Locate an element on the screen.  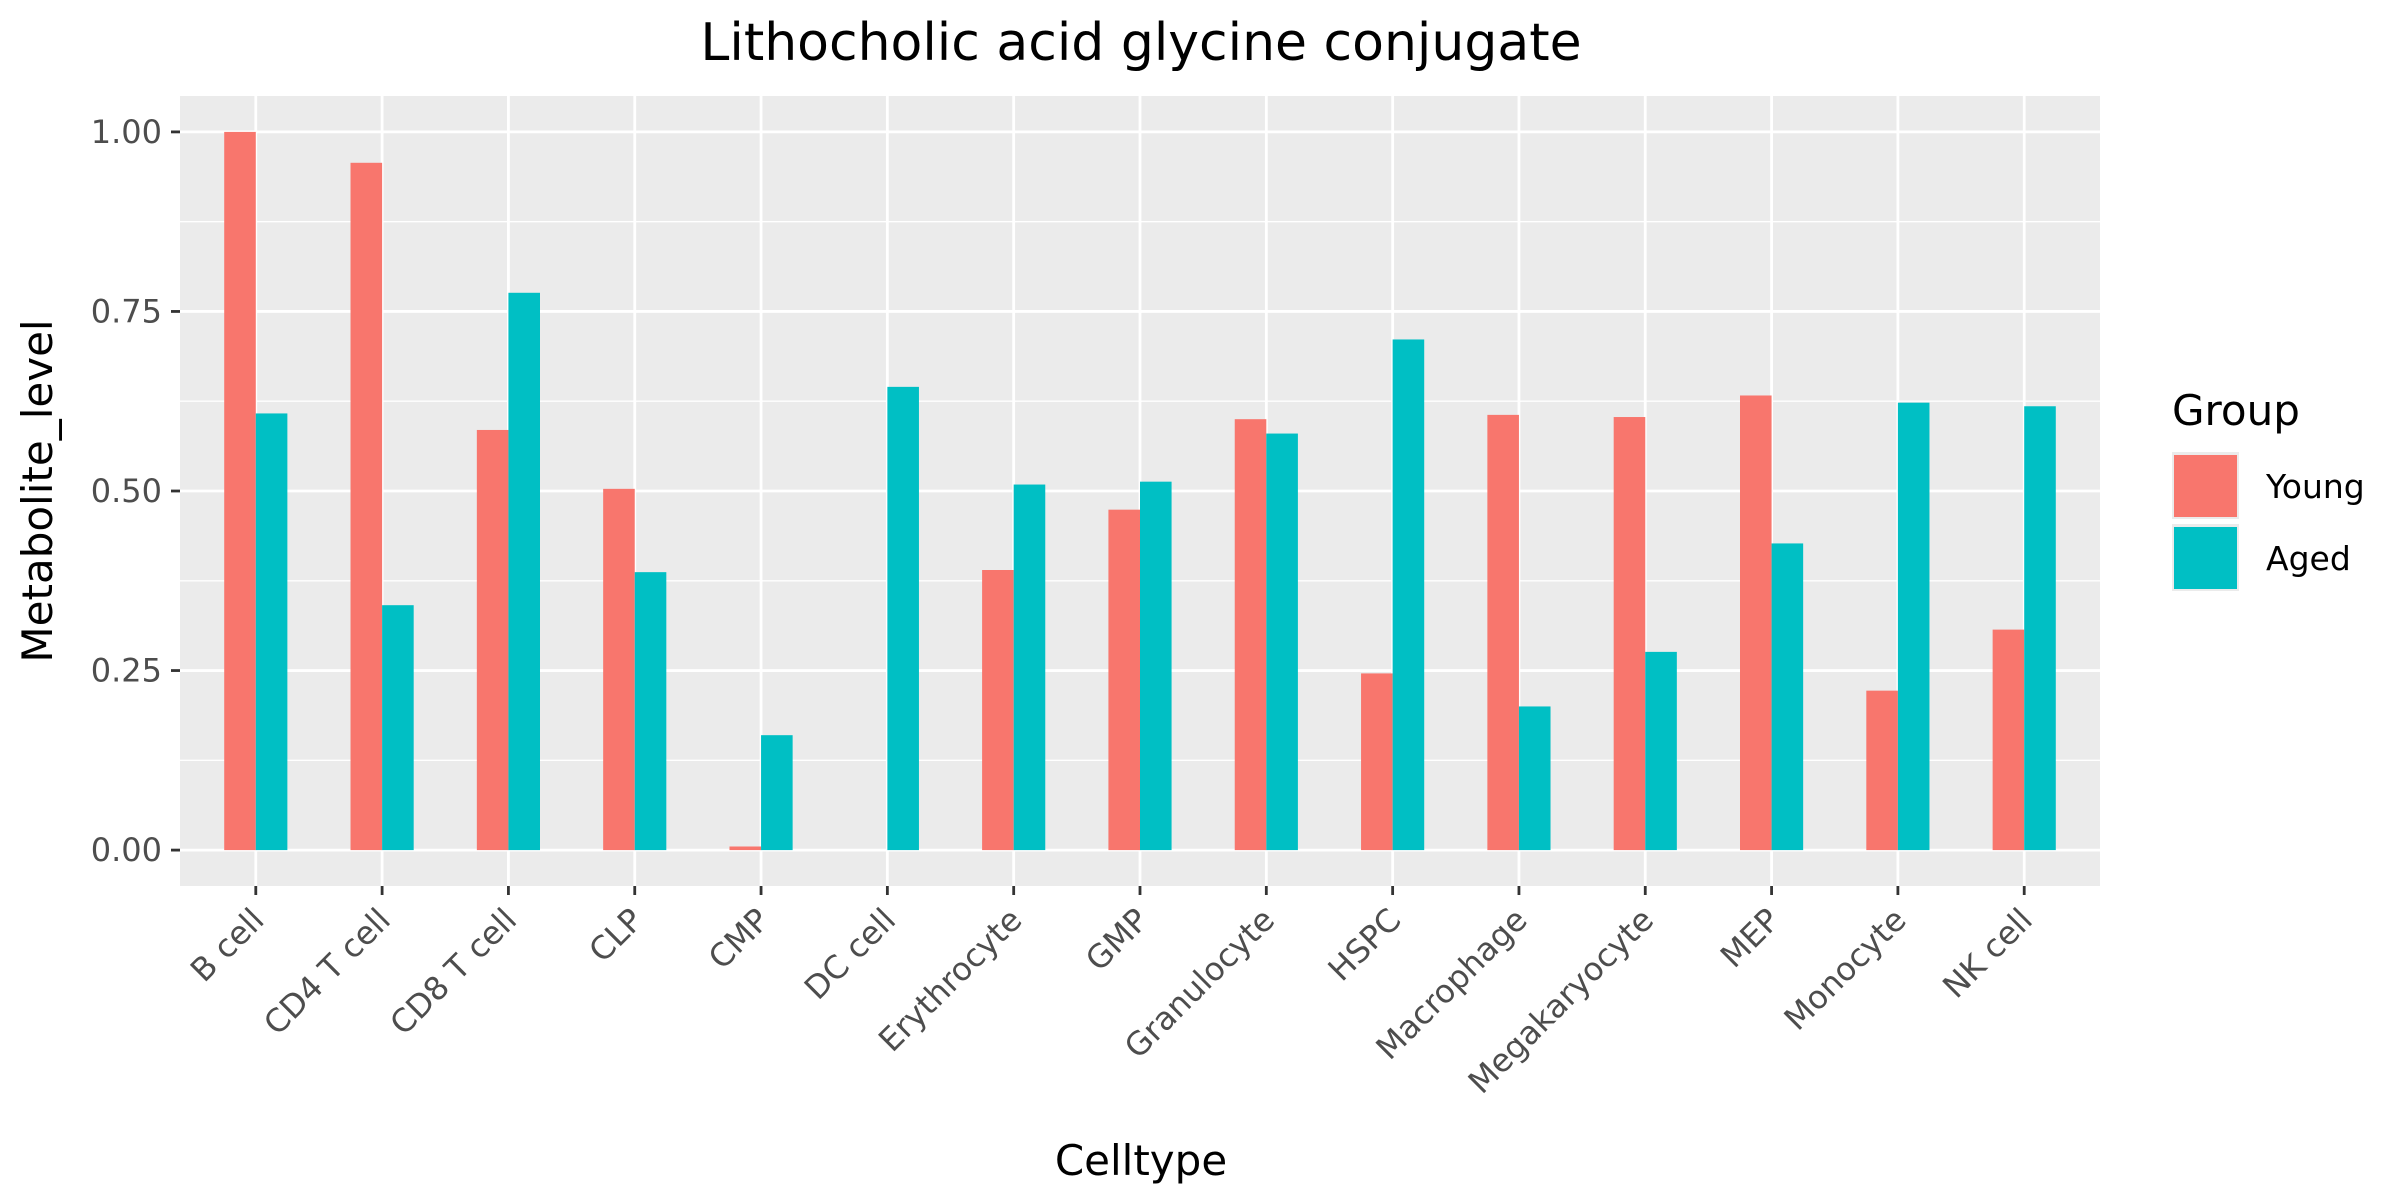
y-tick-label: 0.75 is located at coordinates (126, 311).